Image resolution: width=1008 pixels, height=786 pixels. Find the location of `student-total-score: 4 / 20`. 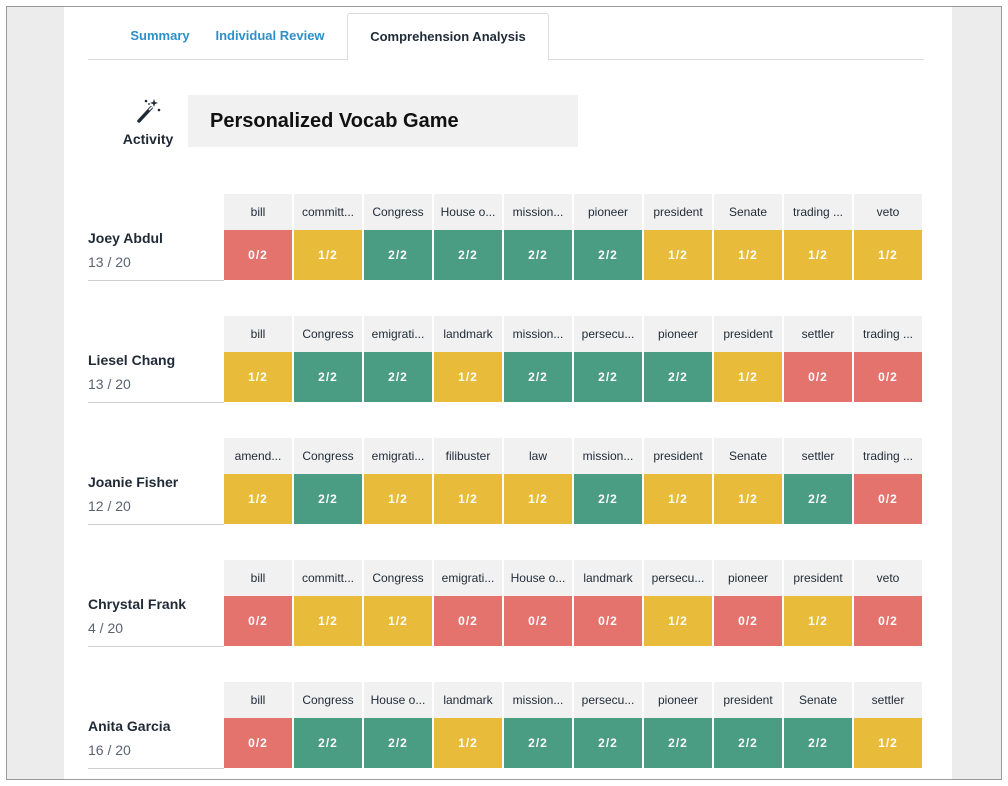

student-total-score: 4 / 20 is located at coordinates (106, 628).